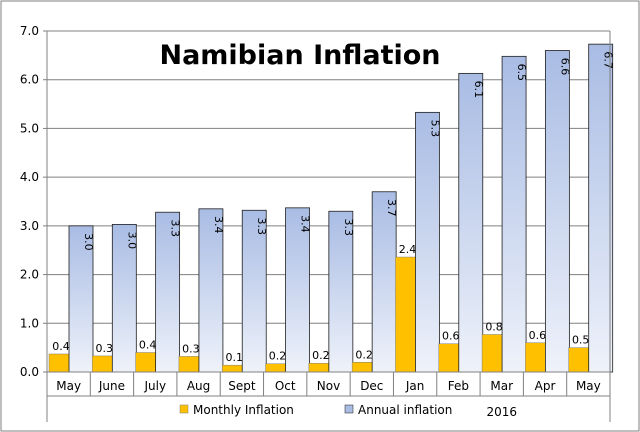 This screenshot has width=640, height=432. I want to click on category-label: Nov, so click(328, 386).